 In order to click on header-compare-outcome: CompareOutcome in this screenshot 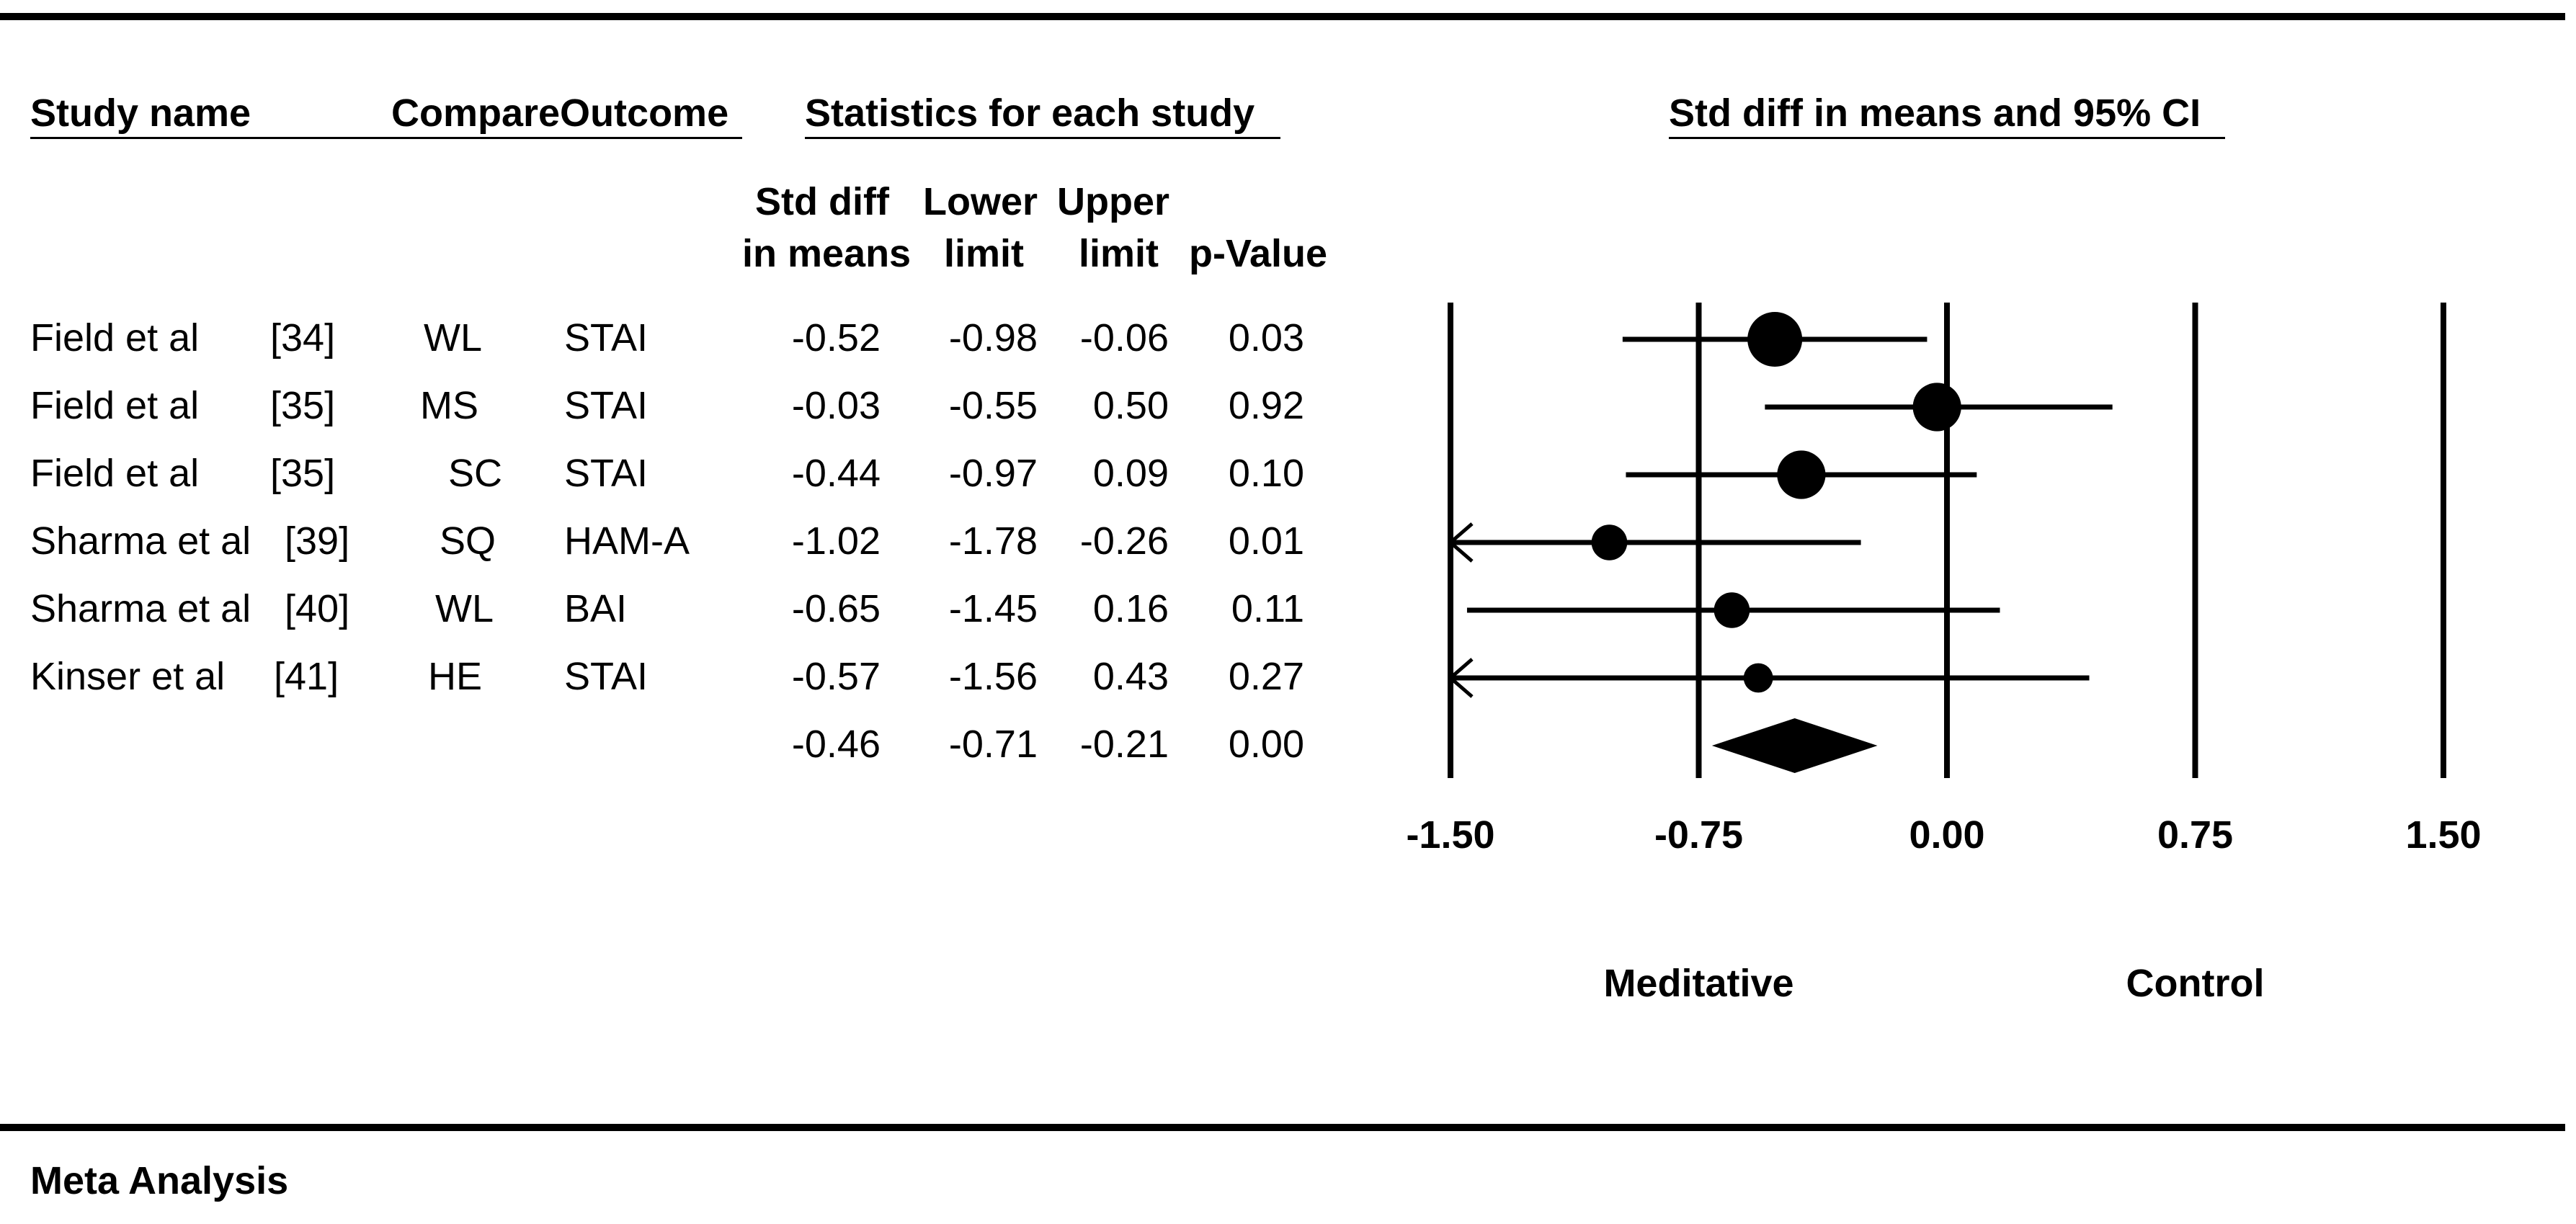, I will do `click(560, 113)`.